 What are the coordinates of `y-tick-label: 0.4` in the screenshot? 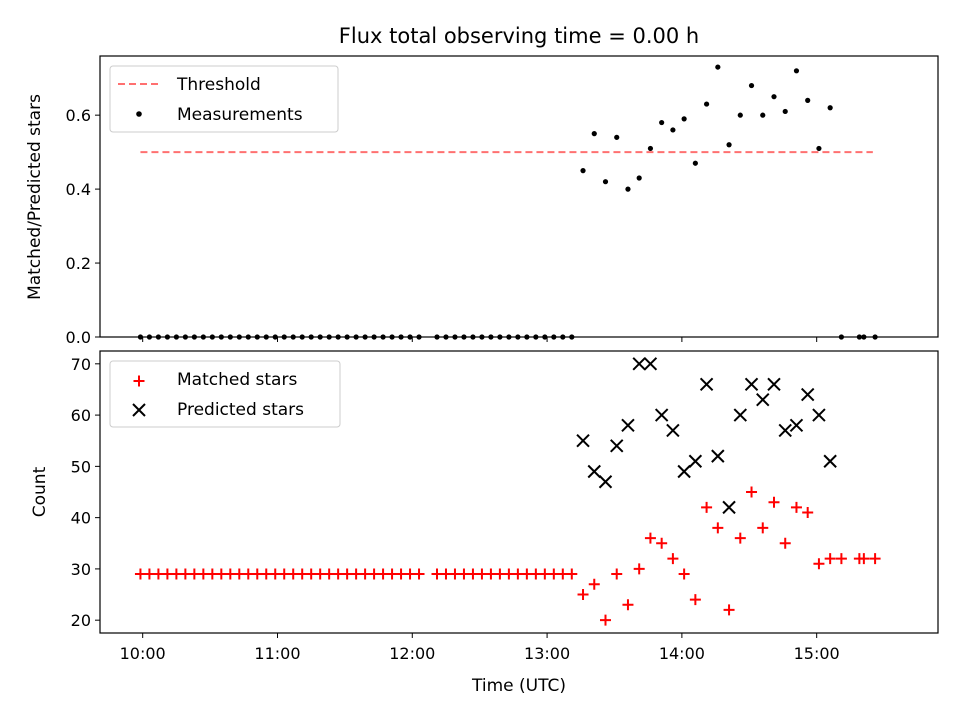 It's located at (78, 189).